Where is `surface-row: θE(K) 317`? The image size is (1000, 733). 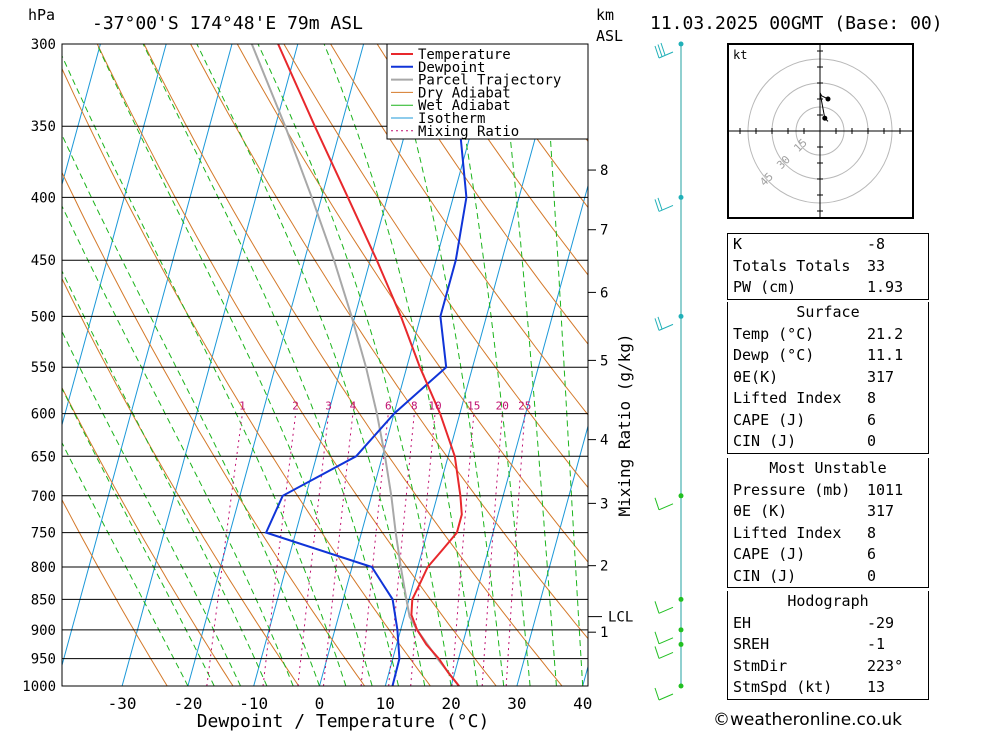
surface-row: θE(K) 317 is located at coordinates (828, 378).